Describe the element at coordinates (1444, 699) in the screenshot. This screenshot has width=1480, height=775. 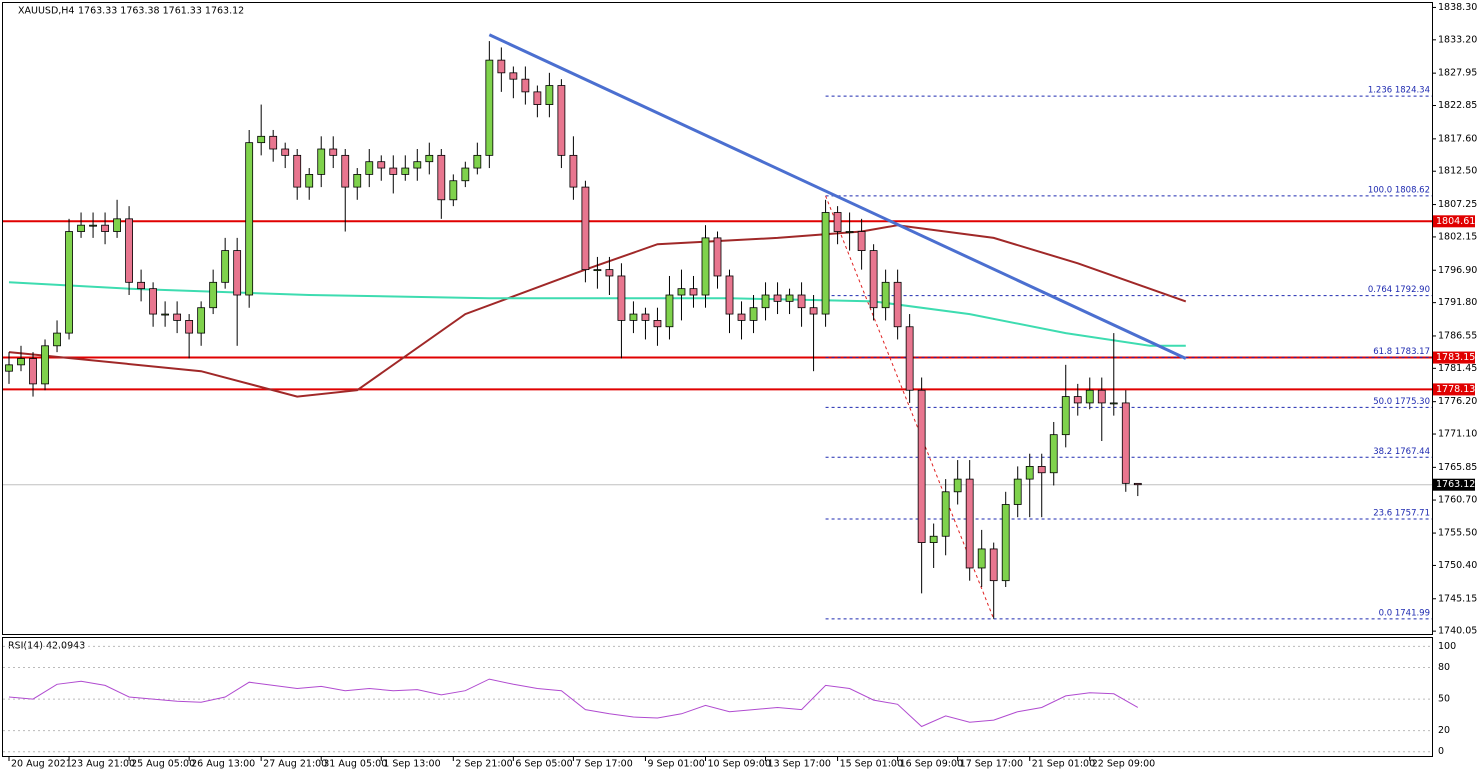
I see `rsi-tick-label: 50` at that location.